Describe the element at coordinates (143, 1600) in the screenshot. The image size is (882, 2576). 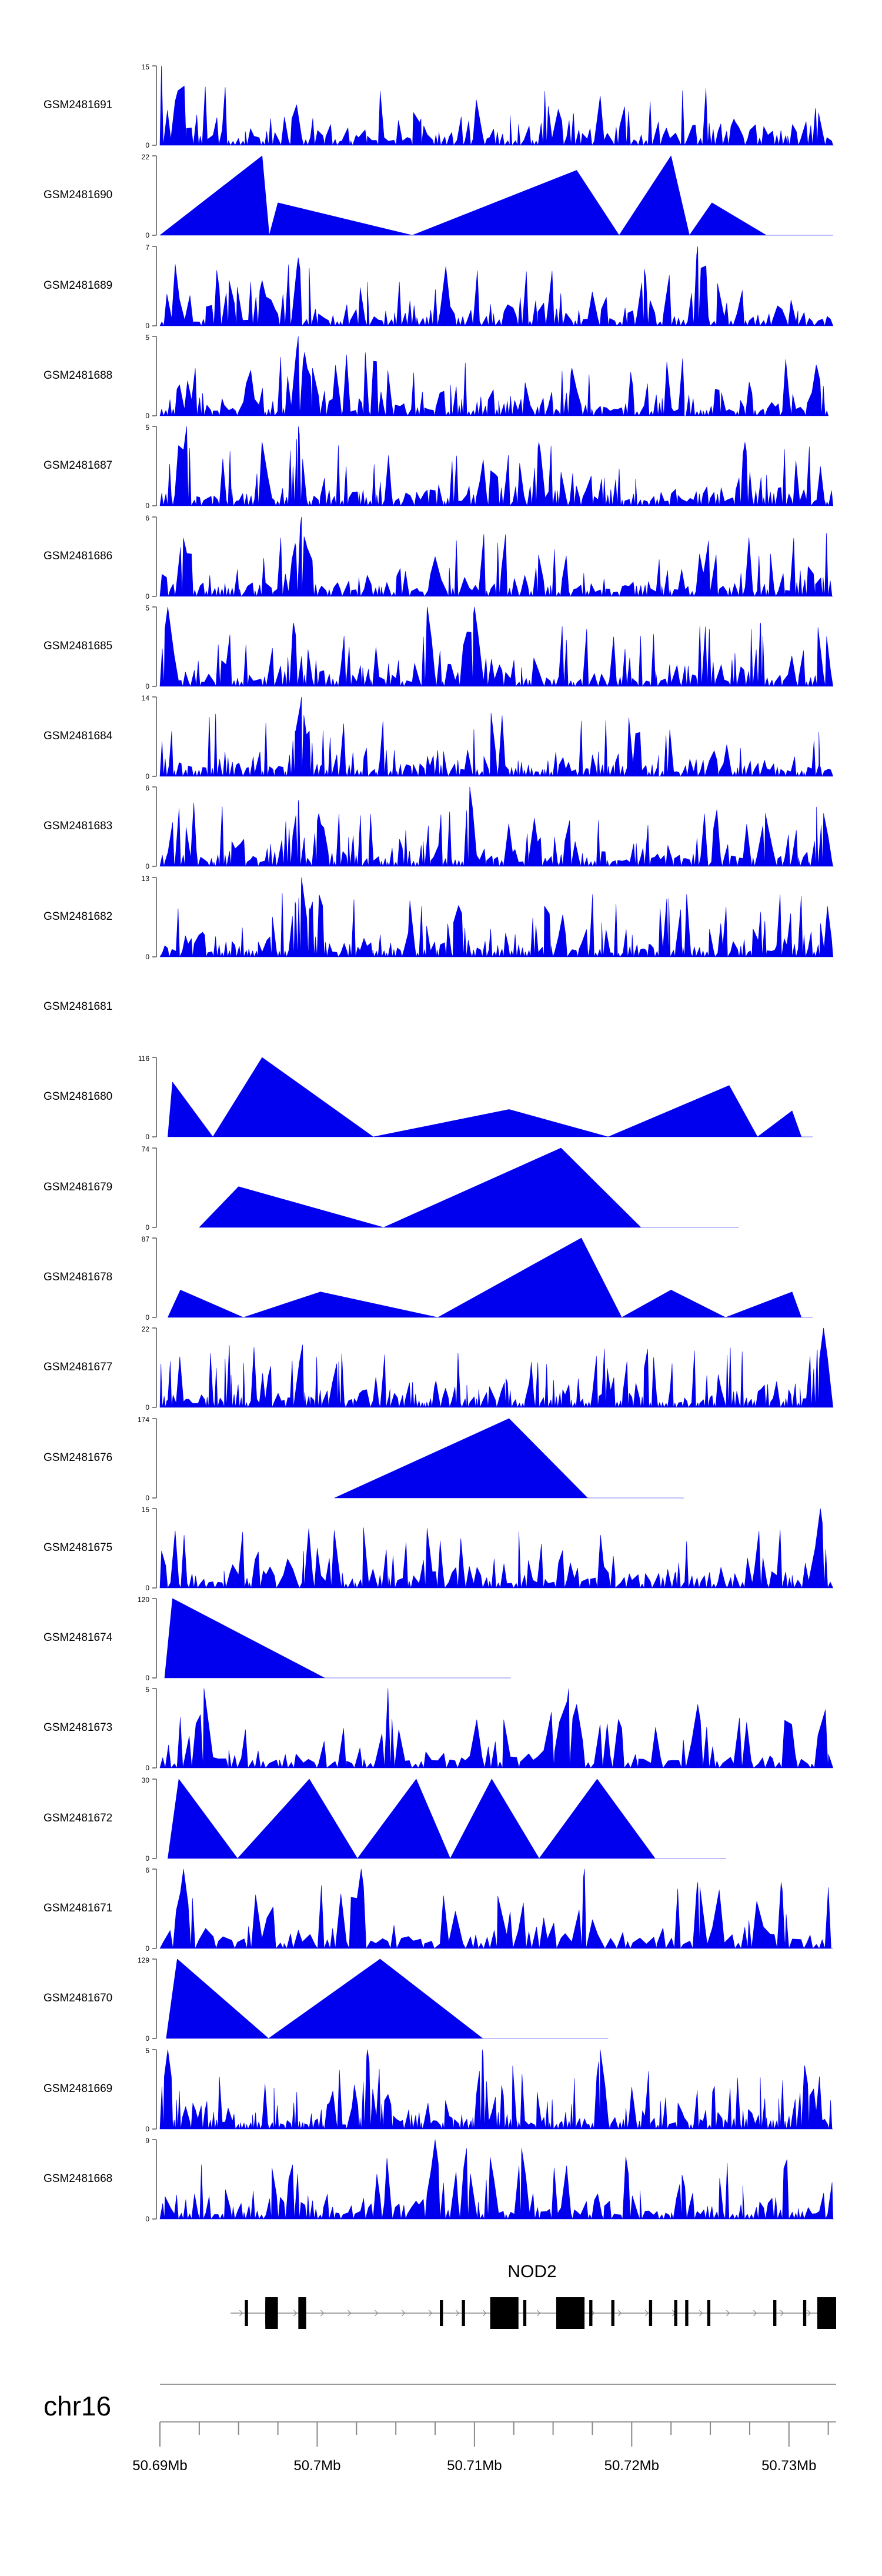
I see `y-max-label: 120` at that location.